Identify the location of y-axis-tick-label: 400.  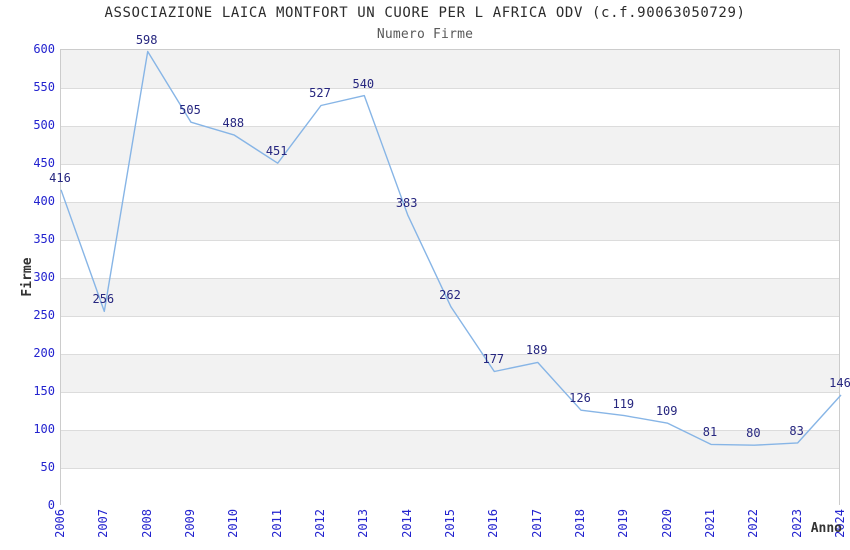
(44, 201).